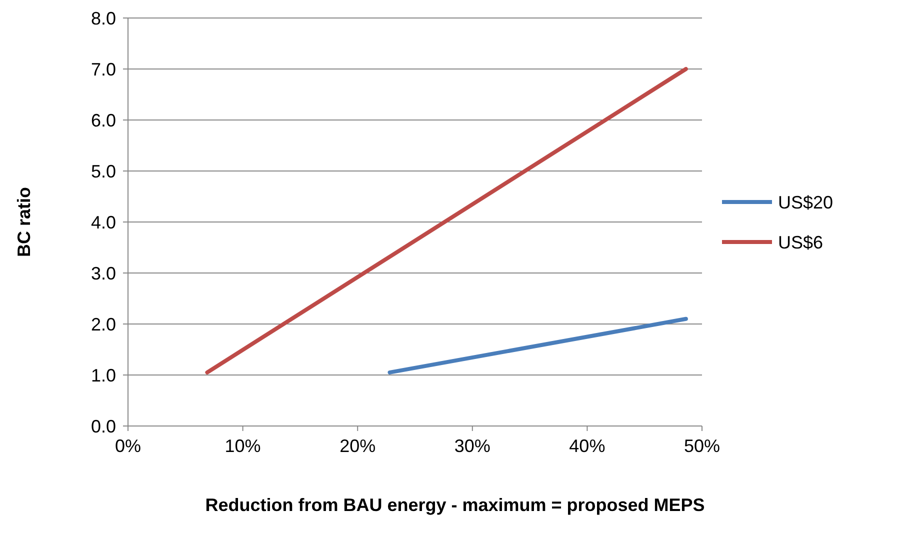 The width and height of the screenshot is (911, 539). I want to click on y-tick-label: 3.0, so click(103, 273).